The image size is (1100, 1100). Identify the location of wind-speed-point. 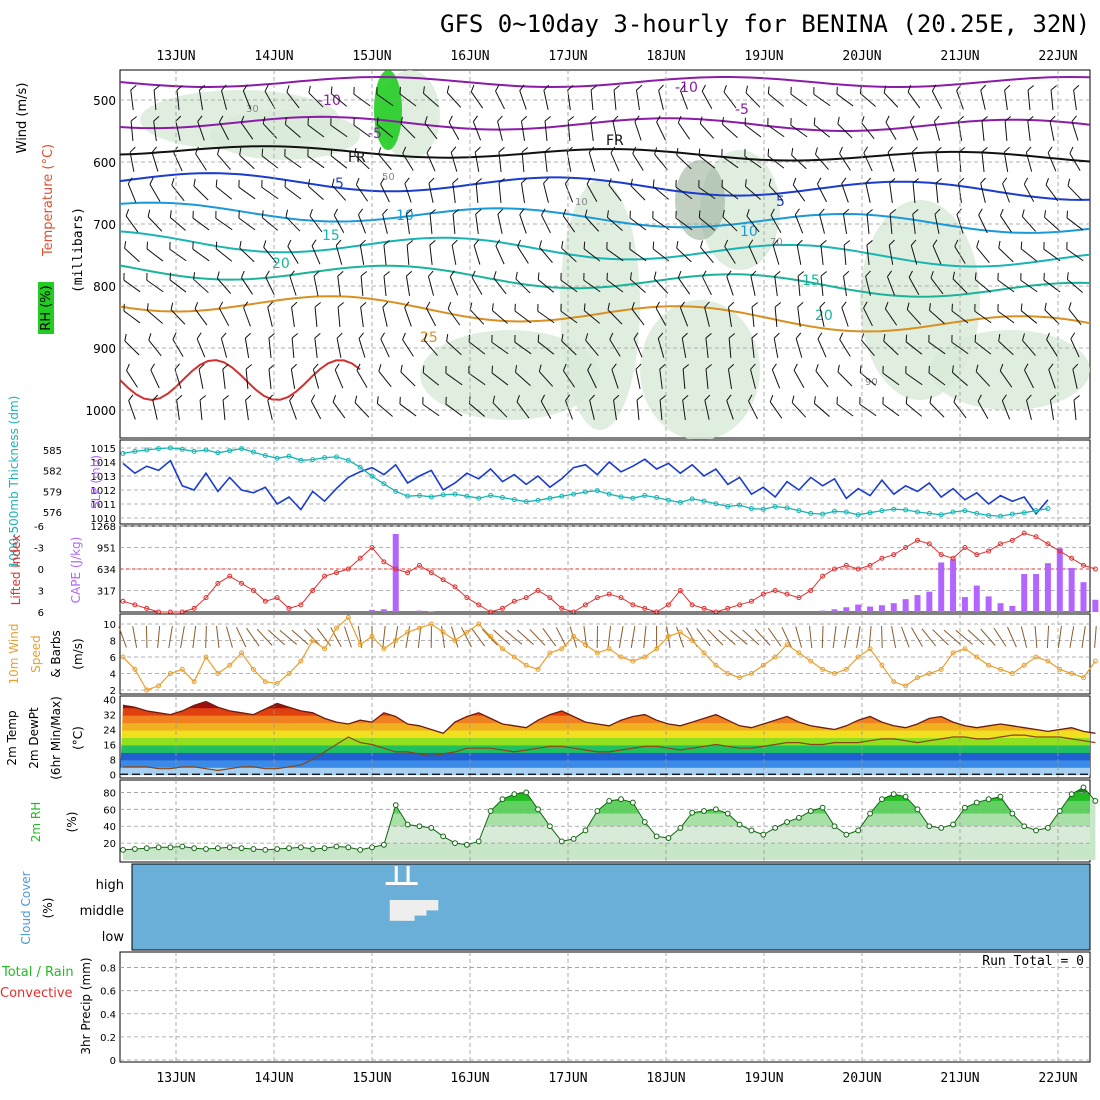
(550, 653).